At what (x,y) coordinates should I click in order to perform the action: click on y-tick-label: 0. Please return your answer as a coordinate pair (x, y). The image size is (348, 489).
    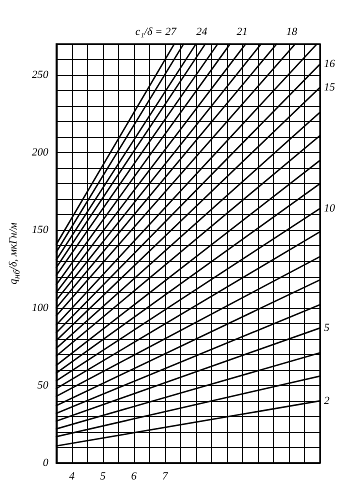
    Looking at the image, I should click on (45, 463).